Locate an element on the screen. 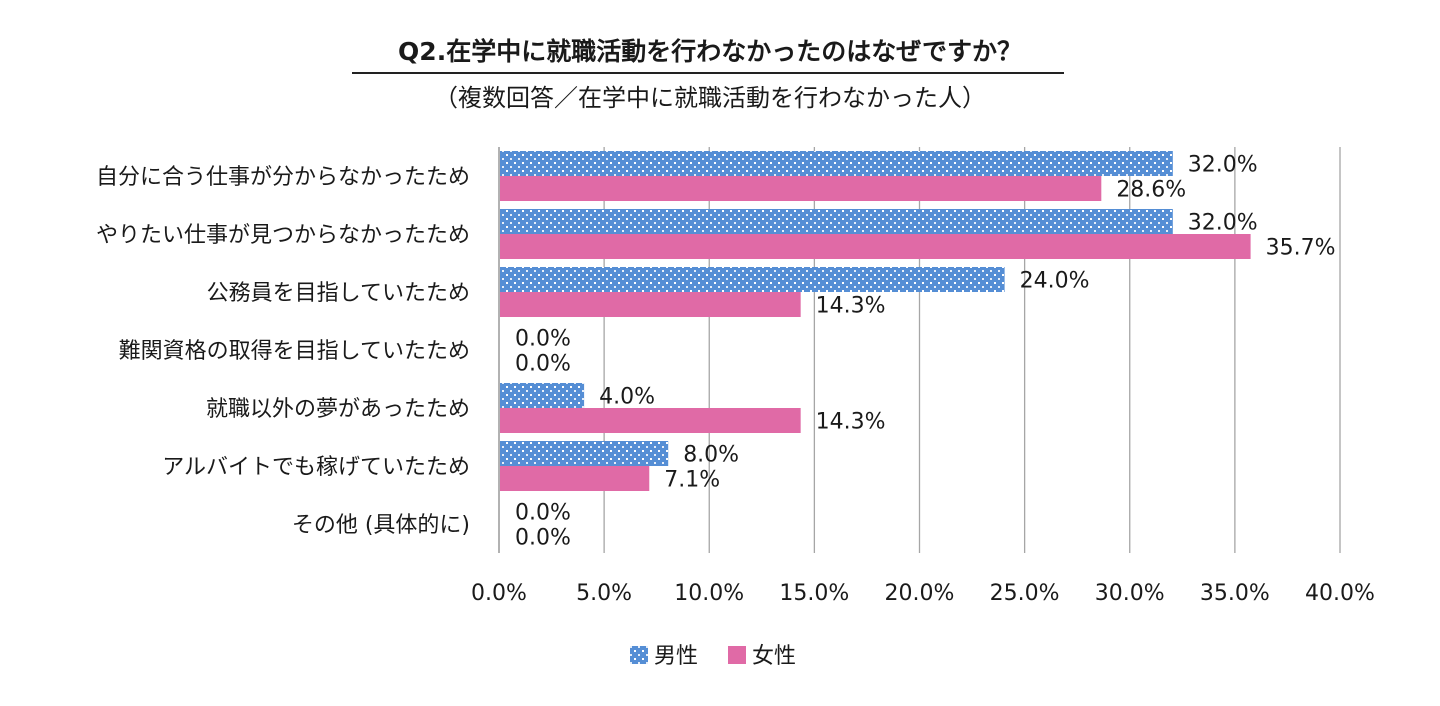  data-label: 7.1% is located at coordinates (692, 480).